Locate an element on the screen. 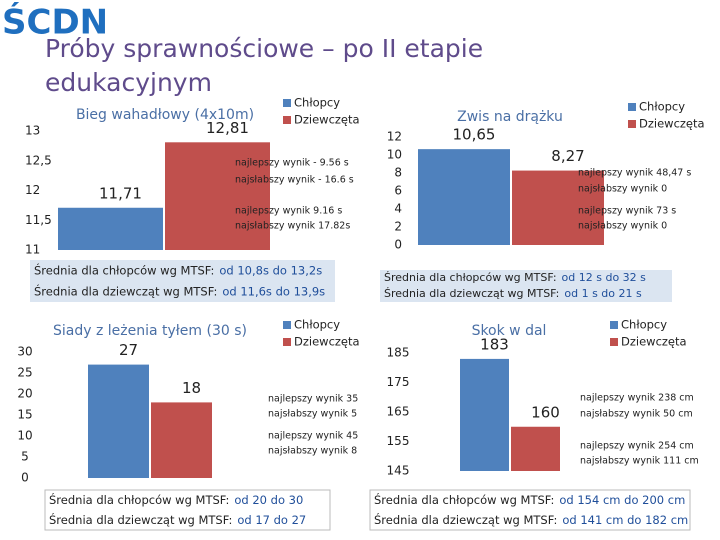  y-tick-label: 25 is located at coordinates (24, 373).